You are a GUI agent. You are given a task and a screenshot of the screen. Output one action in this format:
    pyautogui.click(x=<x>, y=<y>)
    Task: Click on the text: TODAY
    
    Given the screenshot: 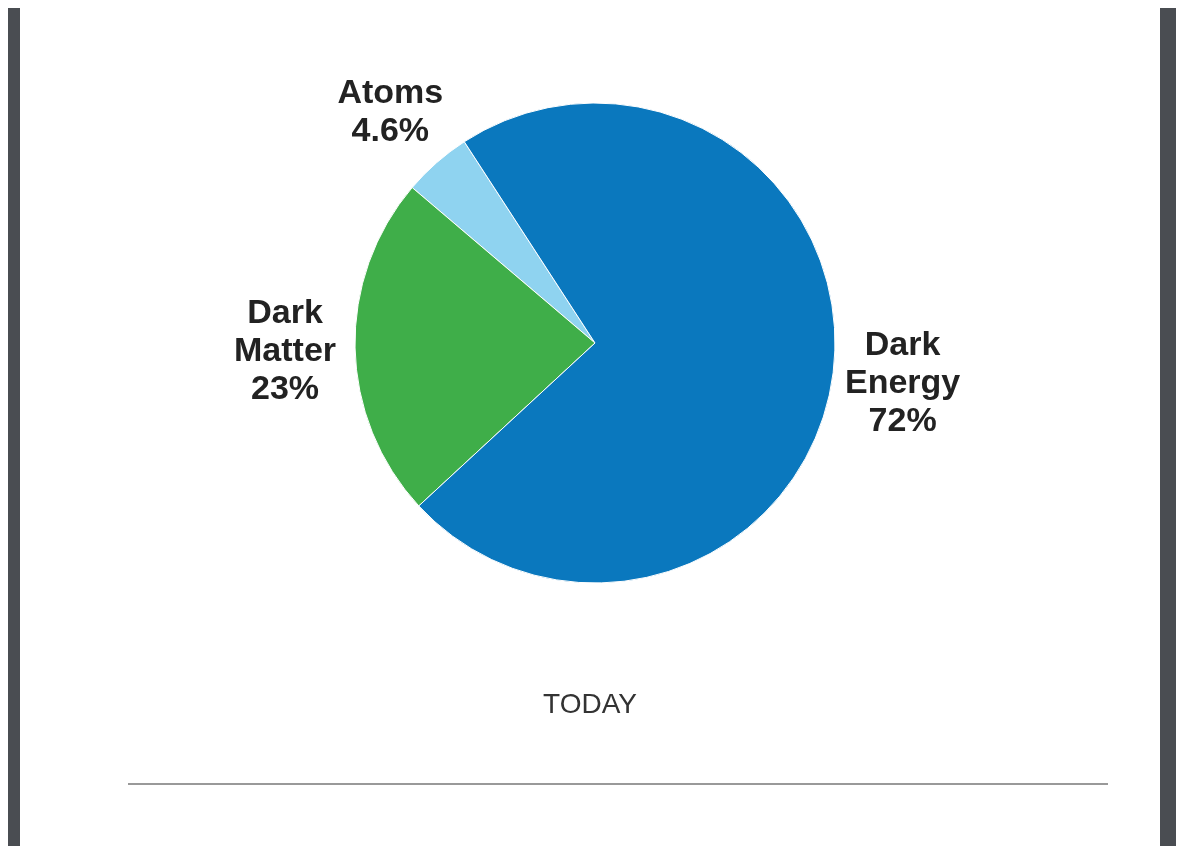 What is the action you would take?
    pyautogui.click(x=590, y=704)
    